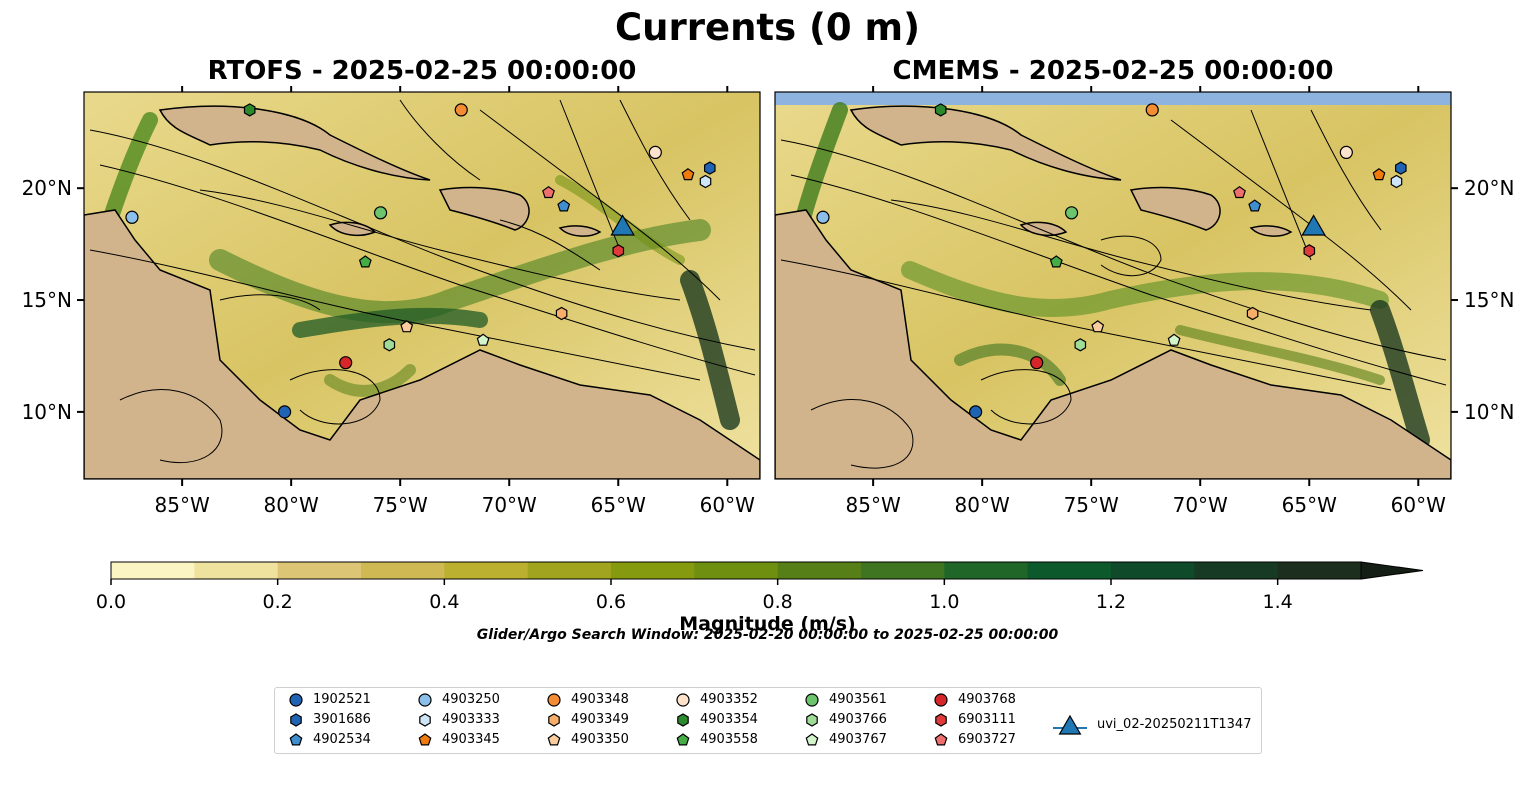  Describe the element at coordinates (471, 739) in the screenshot. I see `legend-label: 4903345` at that location.